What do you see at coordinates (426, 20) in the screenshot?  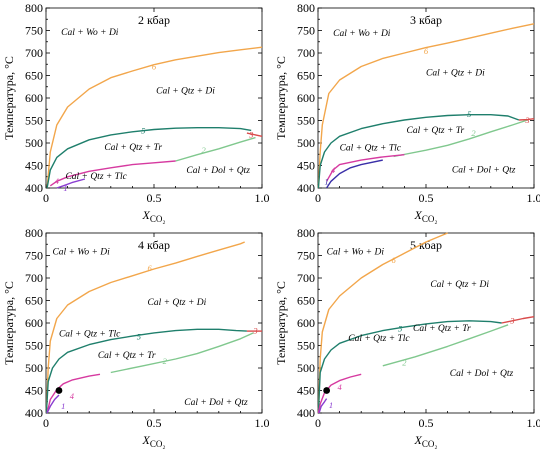 I see `panel-title: 3 кбар` at bounding box center [426, 20].